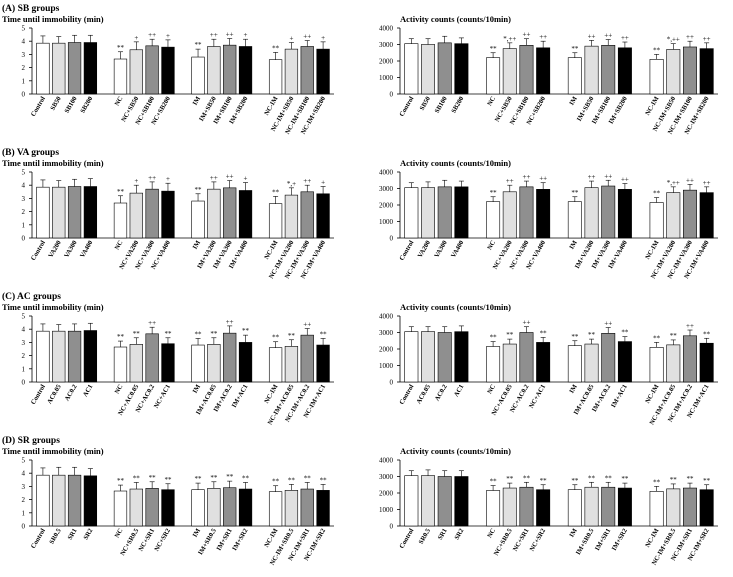 The image size is (733, 577). I want to click on category-label: SB200, so click(457, 105).